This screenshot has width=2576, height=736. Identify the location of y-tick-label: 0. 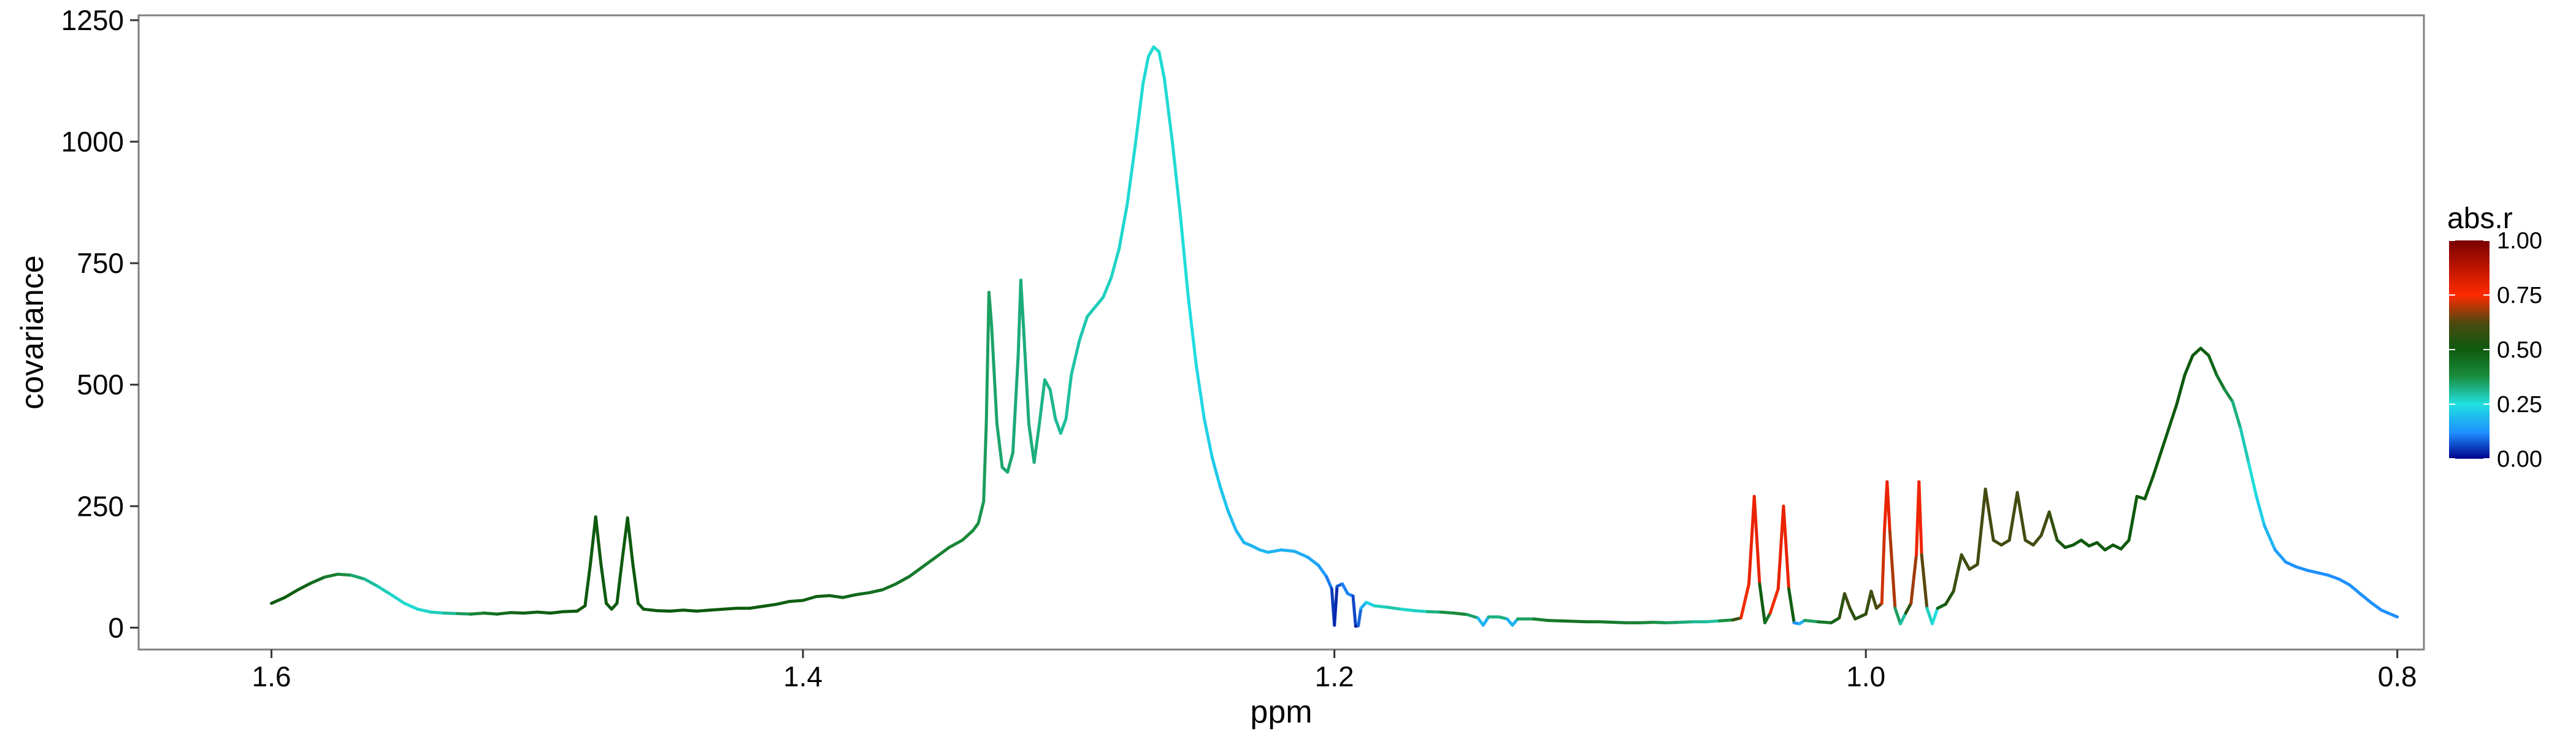
(116, 627).